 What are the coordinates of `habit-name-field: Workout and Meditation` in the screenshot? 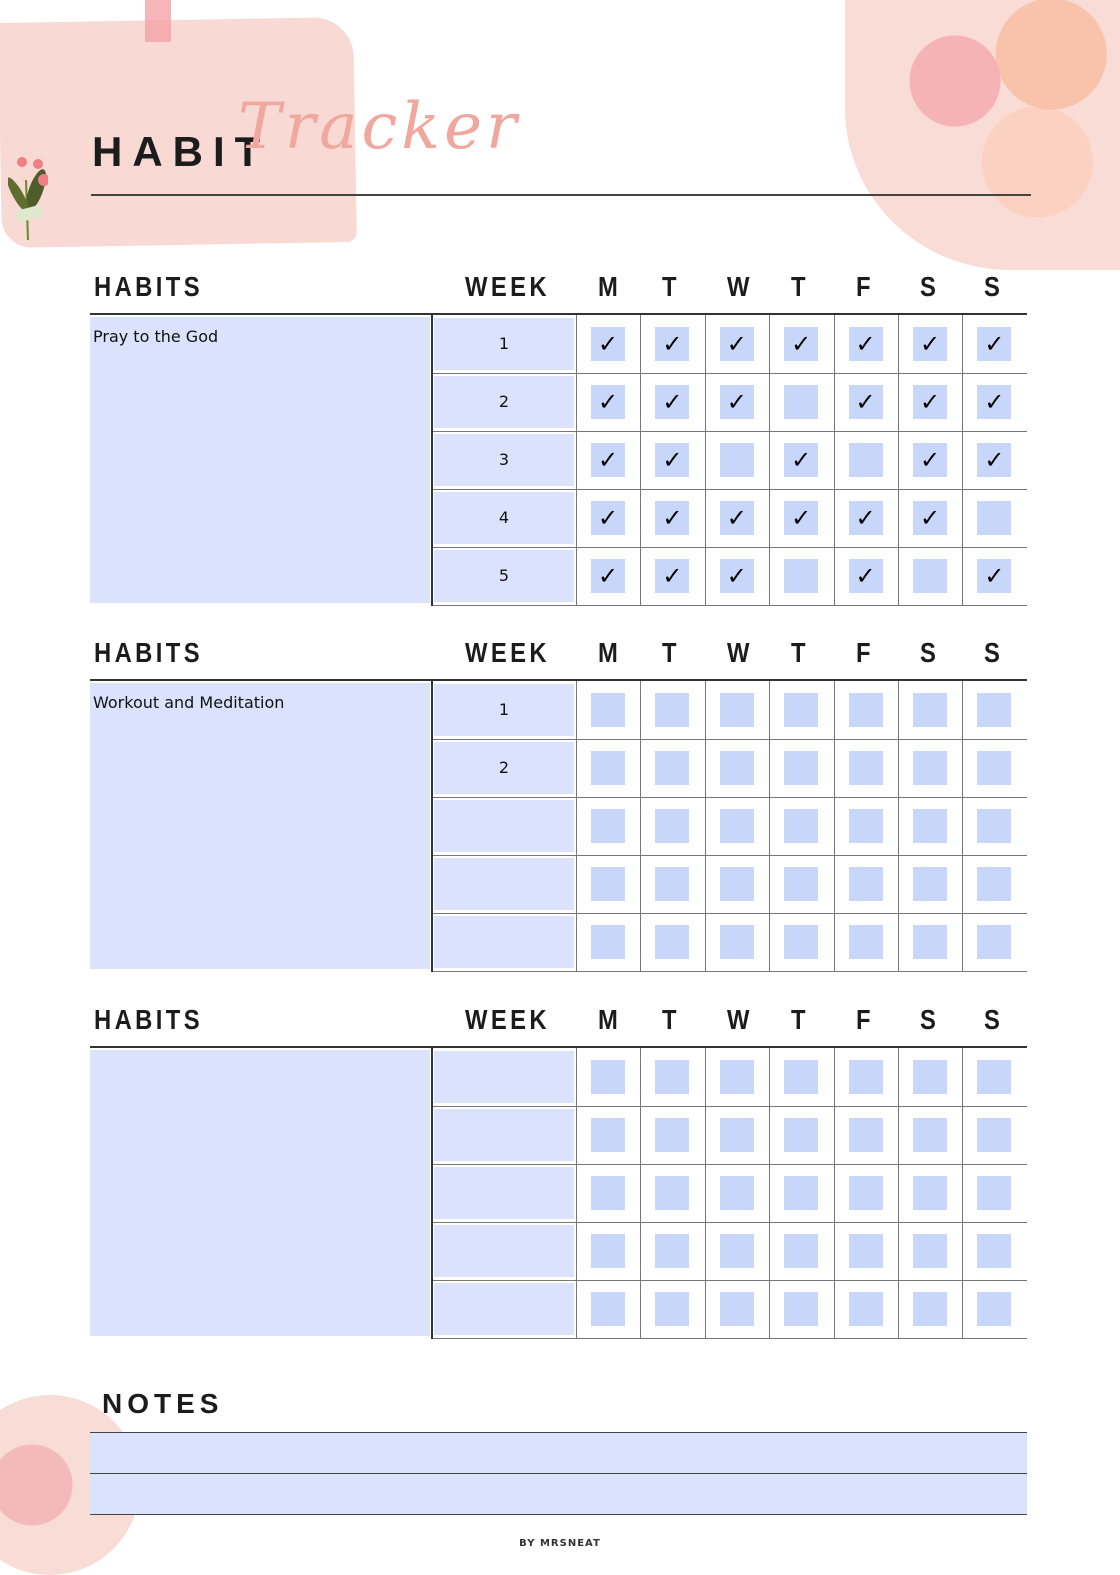 It's located at (260, 826).